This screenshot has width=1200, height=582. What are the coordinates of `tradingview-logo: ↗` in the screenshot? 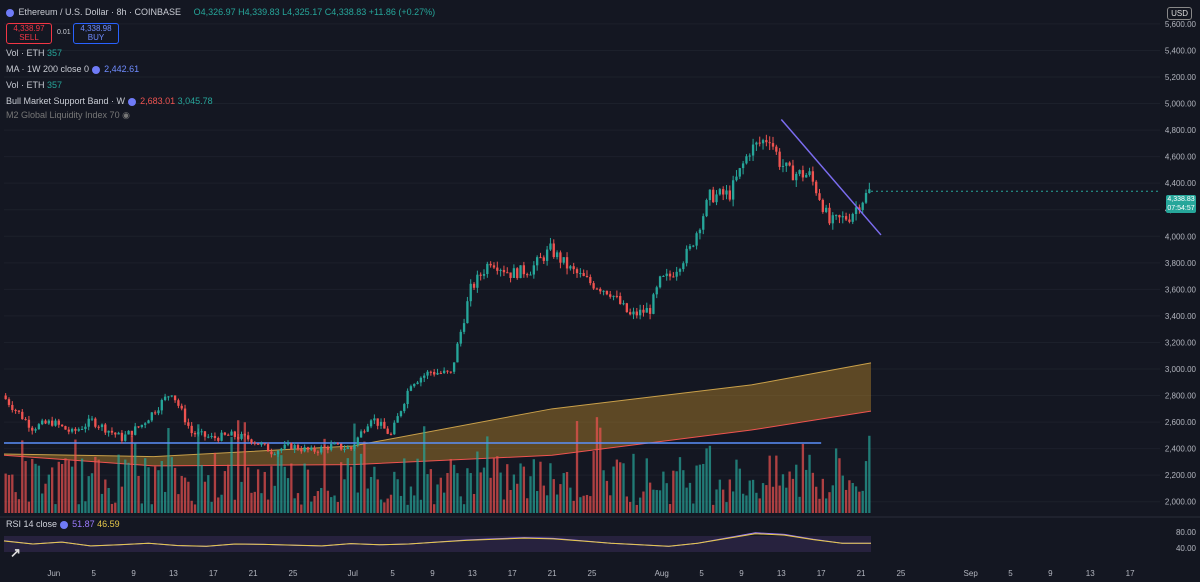 It's located at (15, 552).